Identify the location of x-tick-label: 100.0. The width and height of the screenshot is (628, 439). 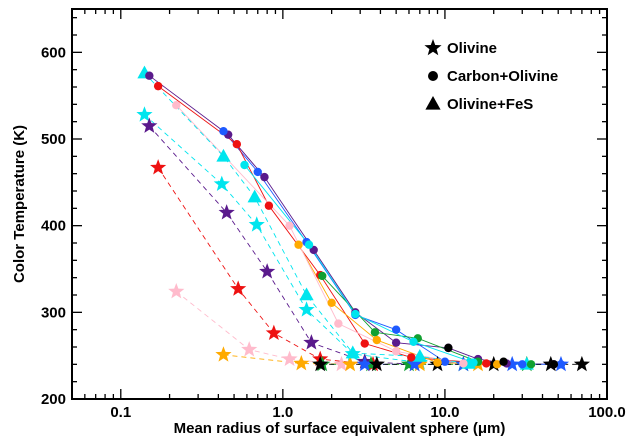
(607, 412).